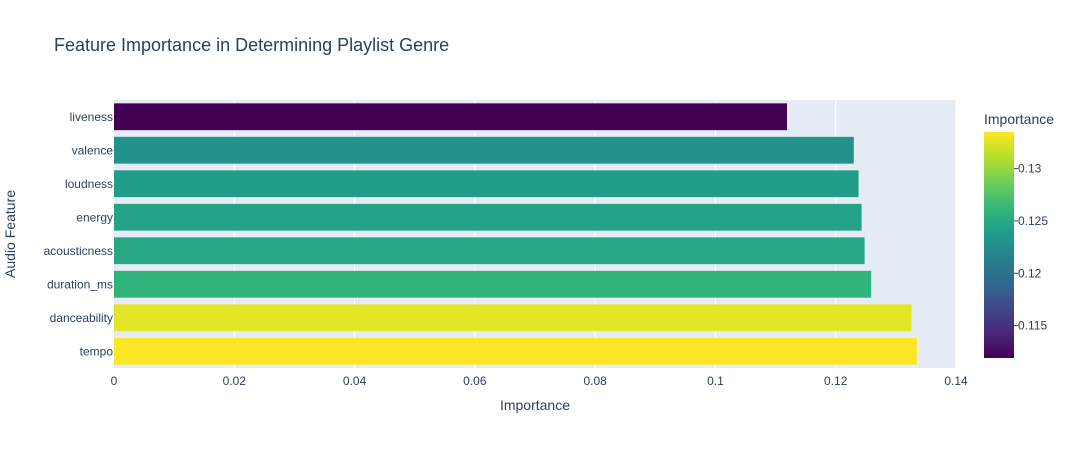 Image resolution: width=1087 pixels, height=450 pixels. What do you see at coordinates (93, 150) in the screenshot?
I see `y-tick-label: valence` at bounding box center [93, 150].